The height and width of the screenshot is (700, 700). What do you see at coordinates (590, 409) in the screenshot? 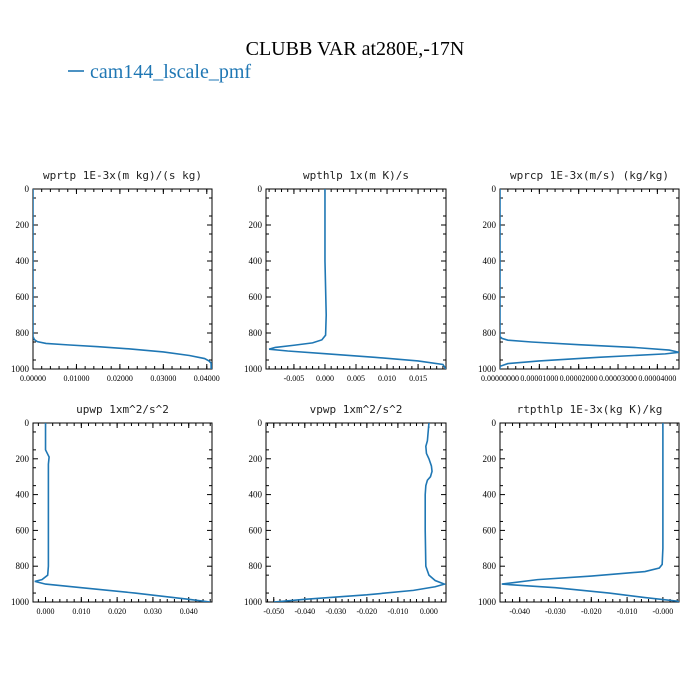
I see `panel-title: rtpthlp 1E-3x(kg K)/kg` at bounding box center [590, 409].